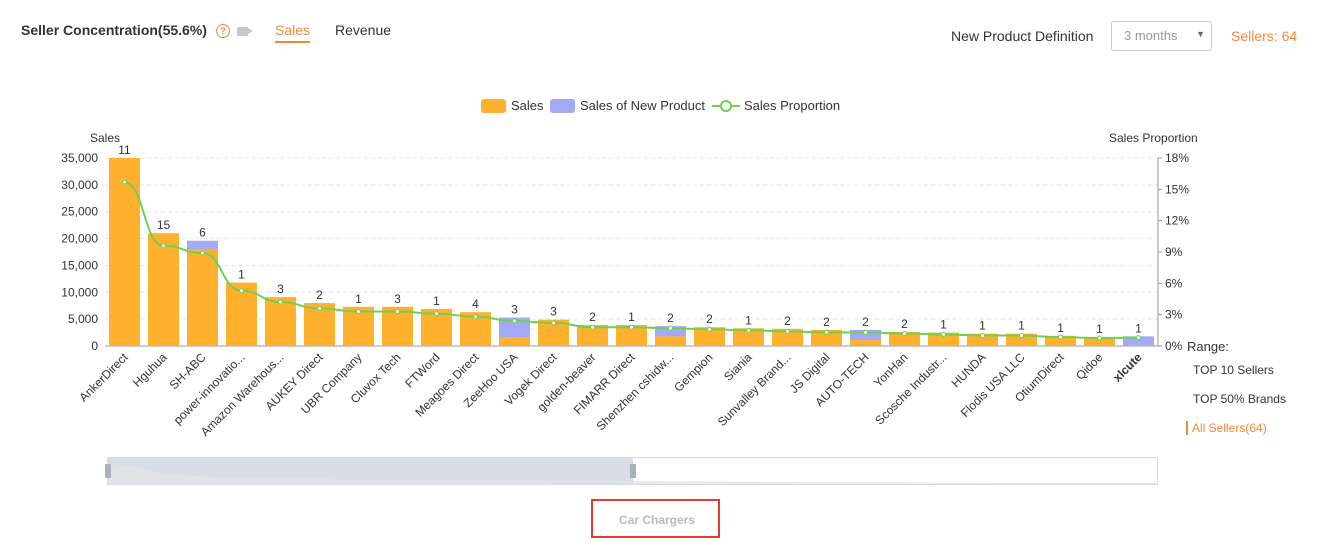  Describe the element at coordinates (83, 319) in the screenshot. I see `y-tick-label: 5,000` at that location.